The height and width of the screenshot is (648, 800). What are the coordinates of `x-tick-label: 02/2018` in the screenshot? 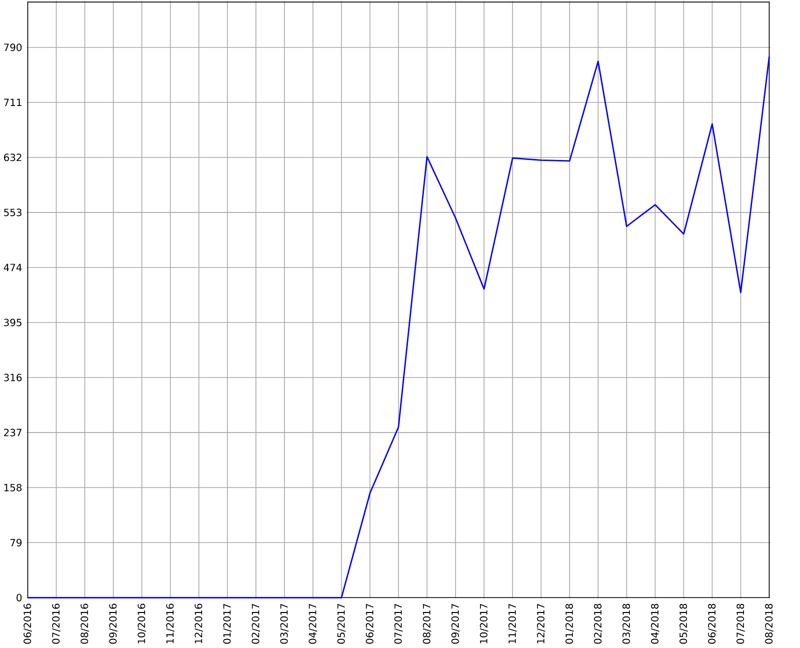 It's located at (598, 624).